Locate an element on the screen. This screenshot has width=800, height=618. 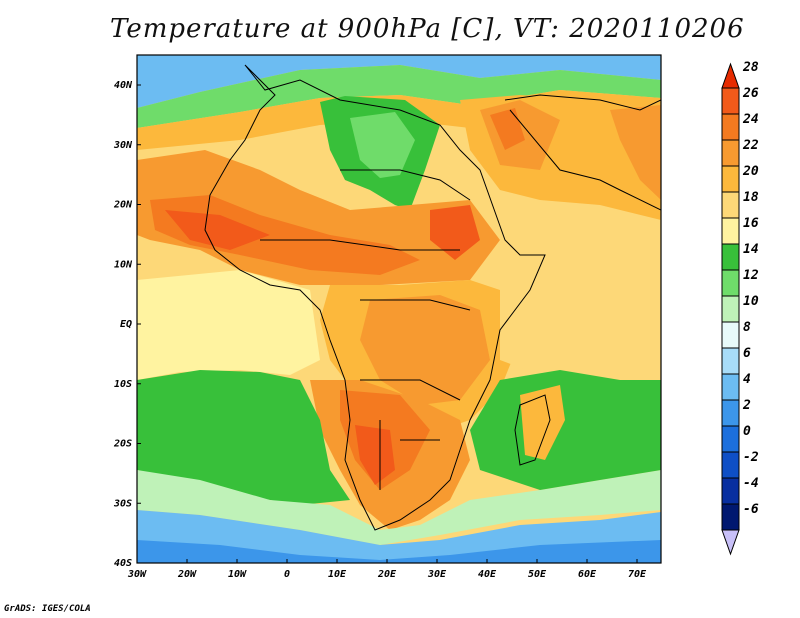
lat-tick-label: 30S is located at coordinates (122, 503).